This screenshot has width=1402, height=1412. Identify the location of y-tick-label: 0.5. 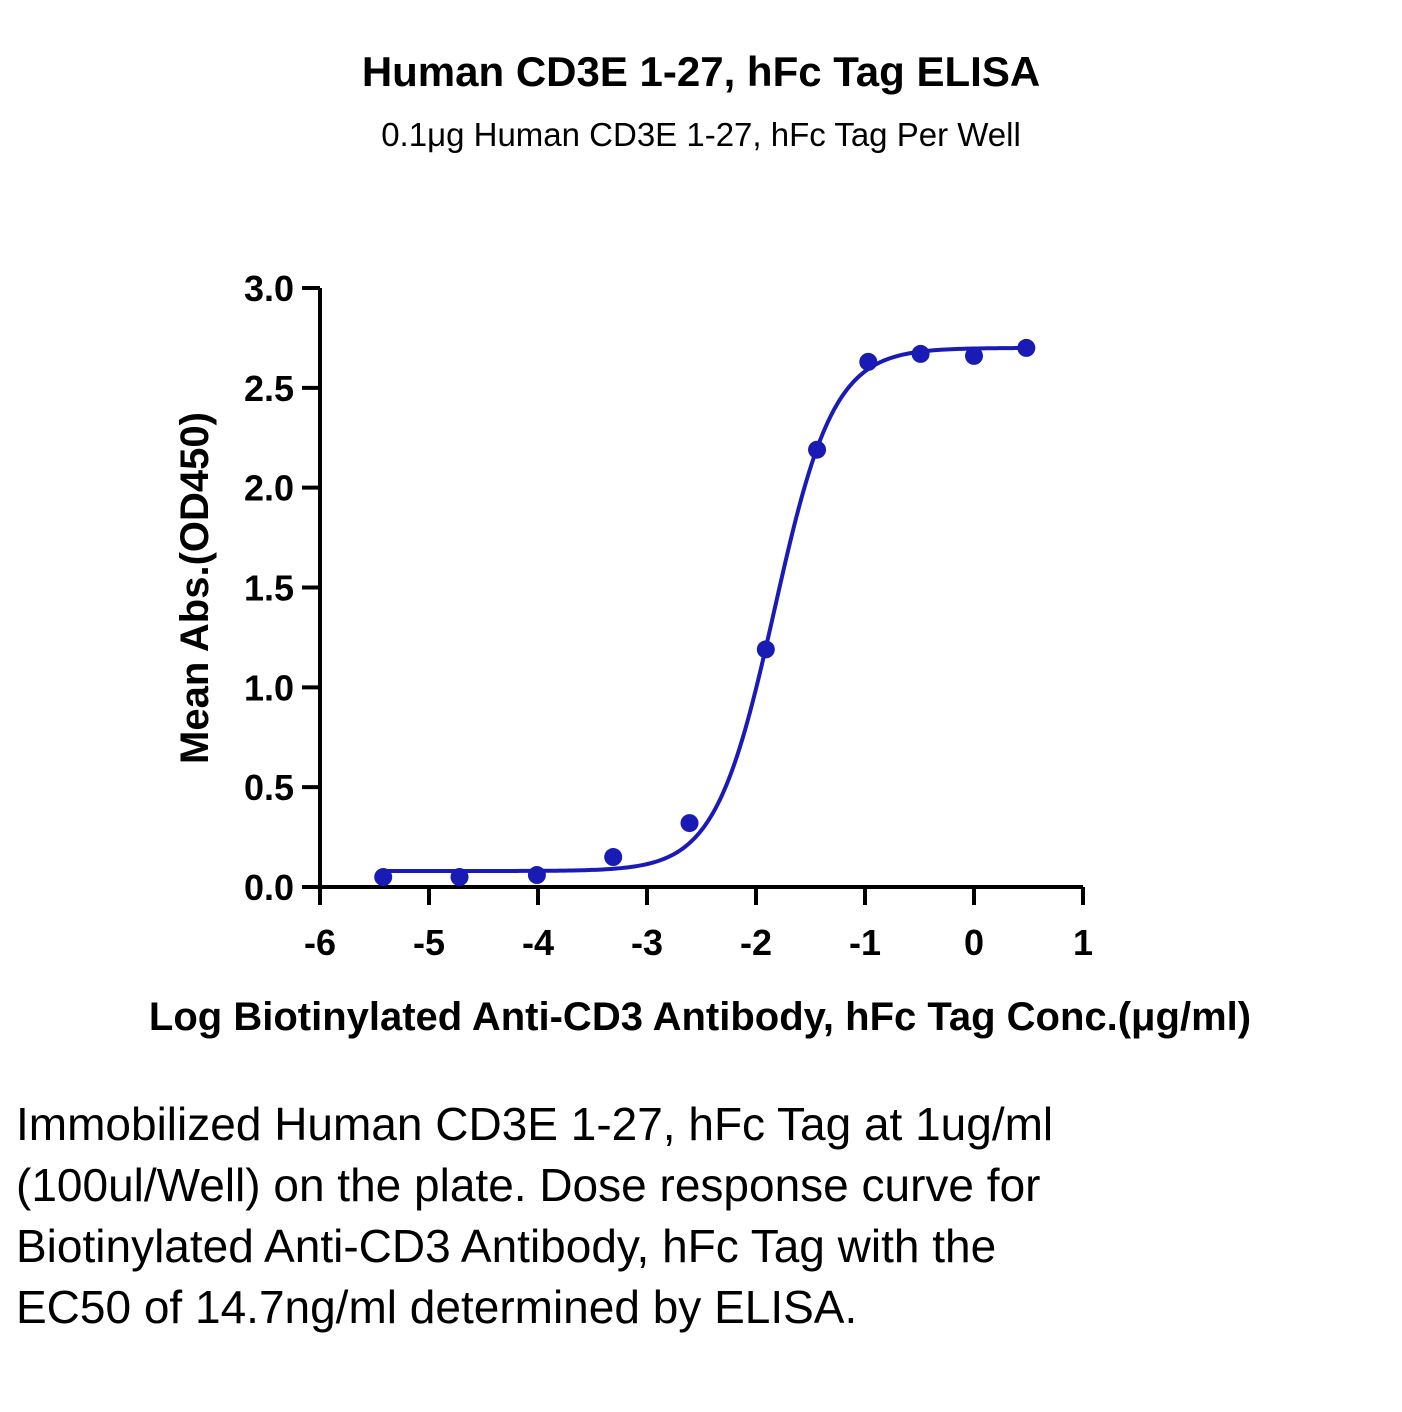
(269, 787).